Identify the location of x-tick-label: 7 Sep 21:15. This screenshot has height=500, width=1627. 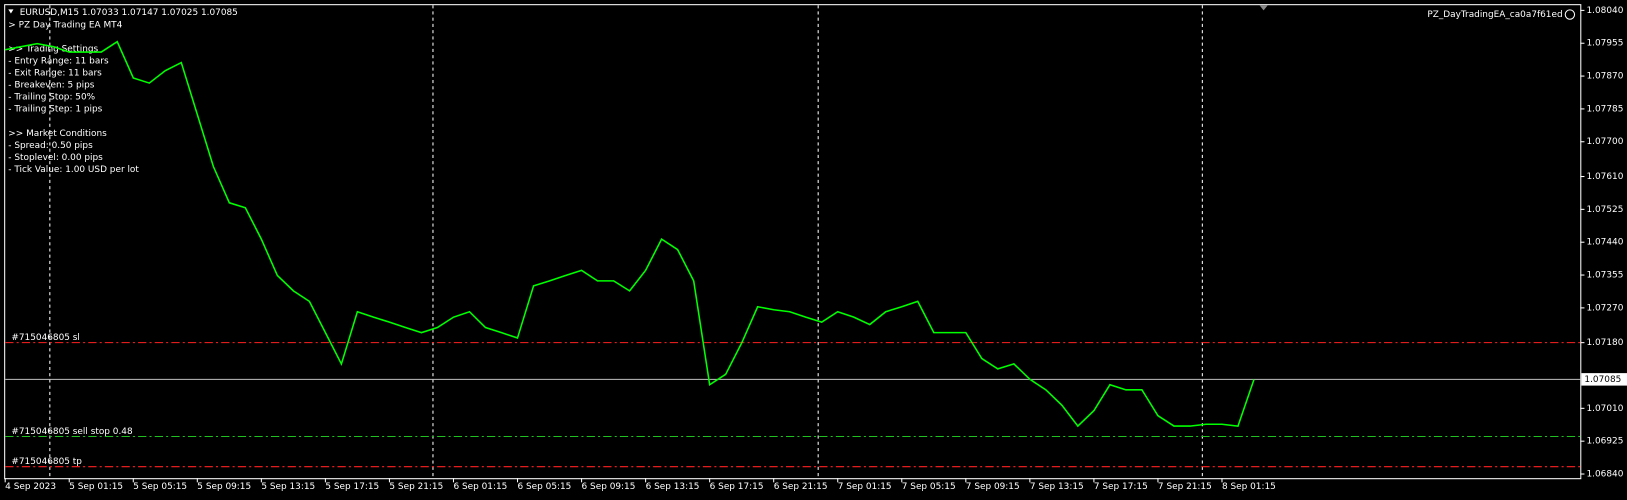
(1185, 487).